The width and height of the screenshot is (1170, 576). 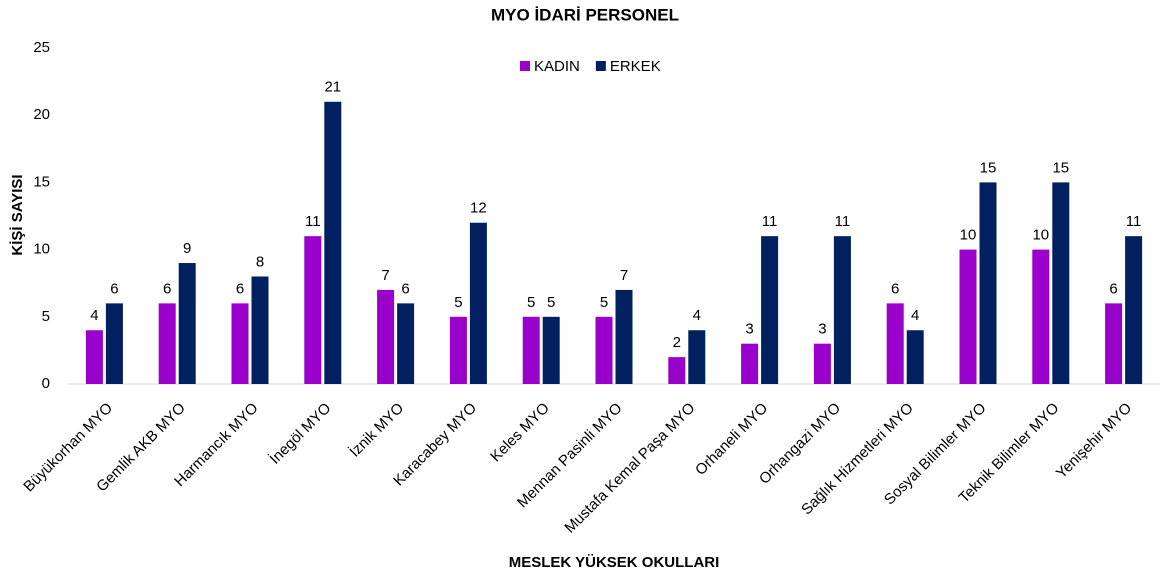 What do you see at coordinates (46, 316) in the screenshot?
I see `y-tick-label: 5` at bounding box center [46, 316].